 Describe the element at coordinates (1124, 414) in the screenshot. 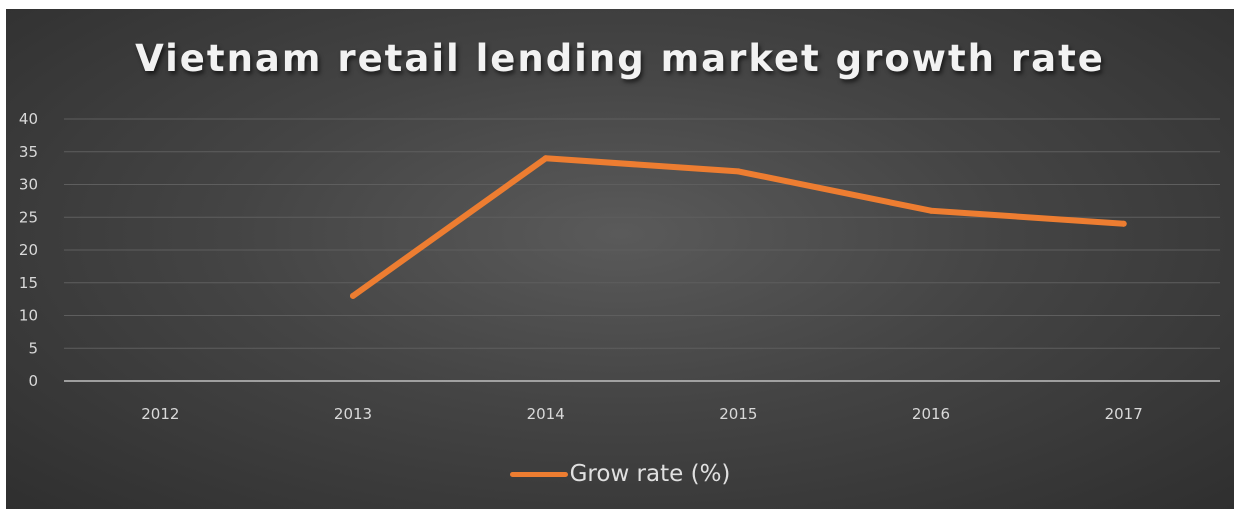

I see `x-tick-label: 2017` at that location.